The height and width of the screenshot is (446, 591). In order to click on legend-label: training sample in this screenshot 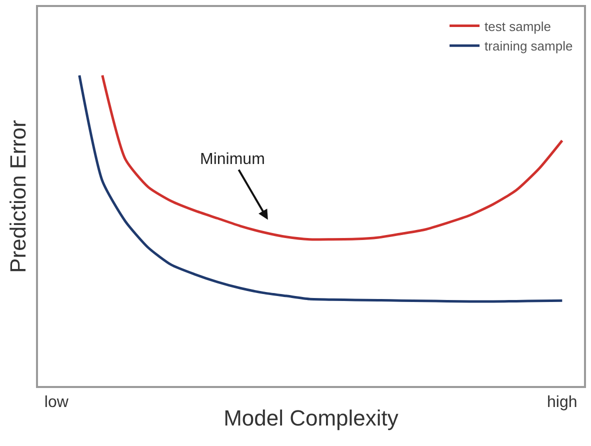, I will do `click(528, 46)`.